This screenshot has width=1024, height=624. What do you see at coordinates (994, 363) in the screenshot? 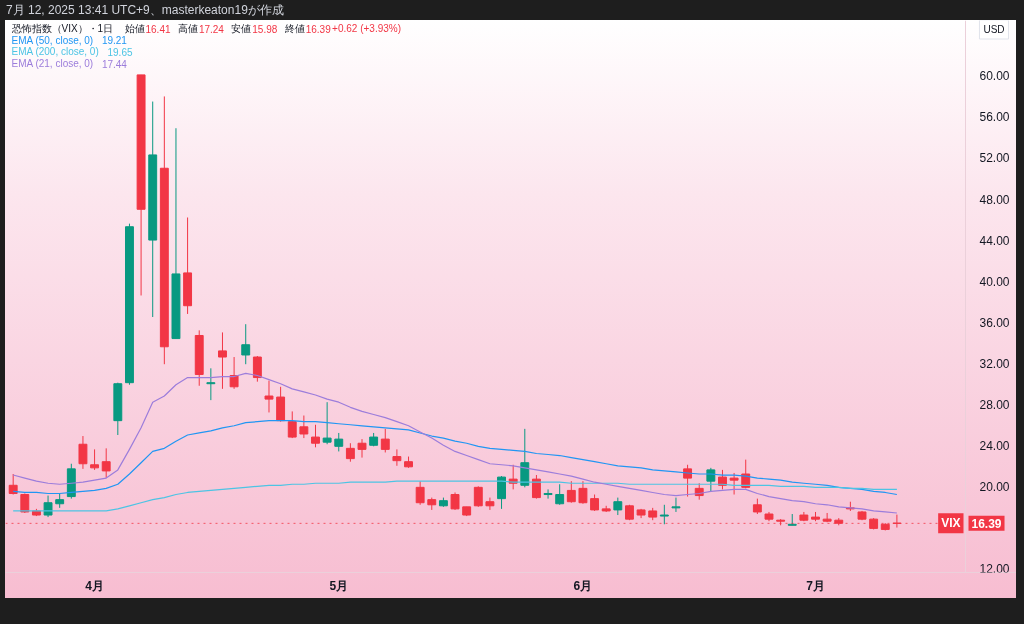
I see `y-tick-label: 32.00` at bounding box center [994, 363].